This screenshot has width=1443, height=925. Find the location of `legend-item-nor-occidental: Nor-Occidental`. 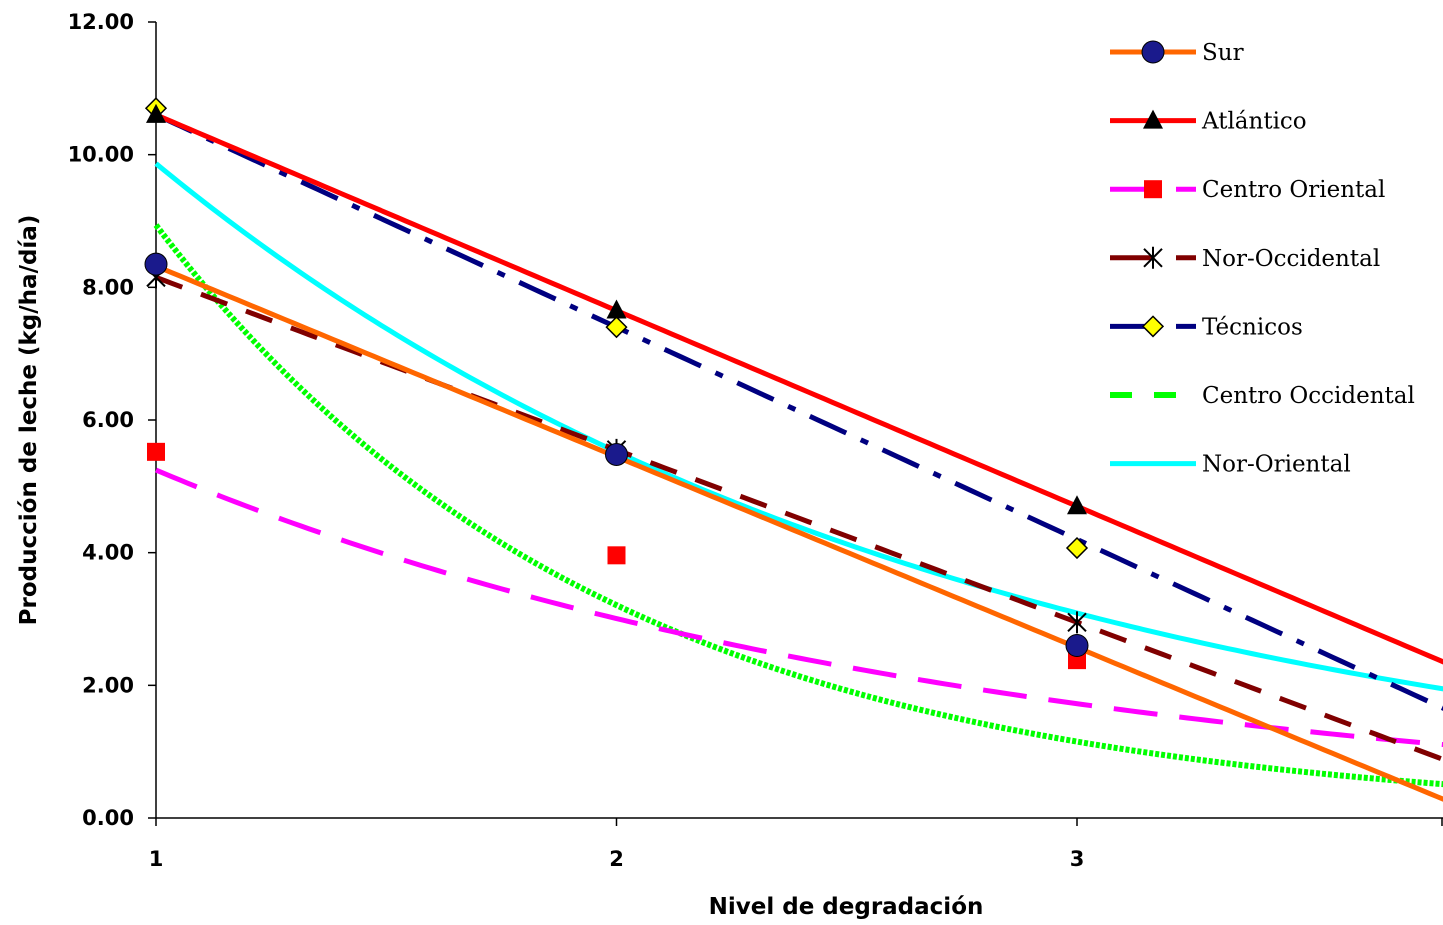

legend-item-nor-occidental: Nor-Occidental is located at coordinates (1245, 259).